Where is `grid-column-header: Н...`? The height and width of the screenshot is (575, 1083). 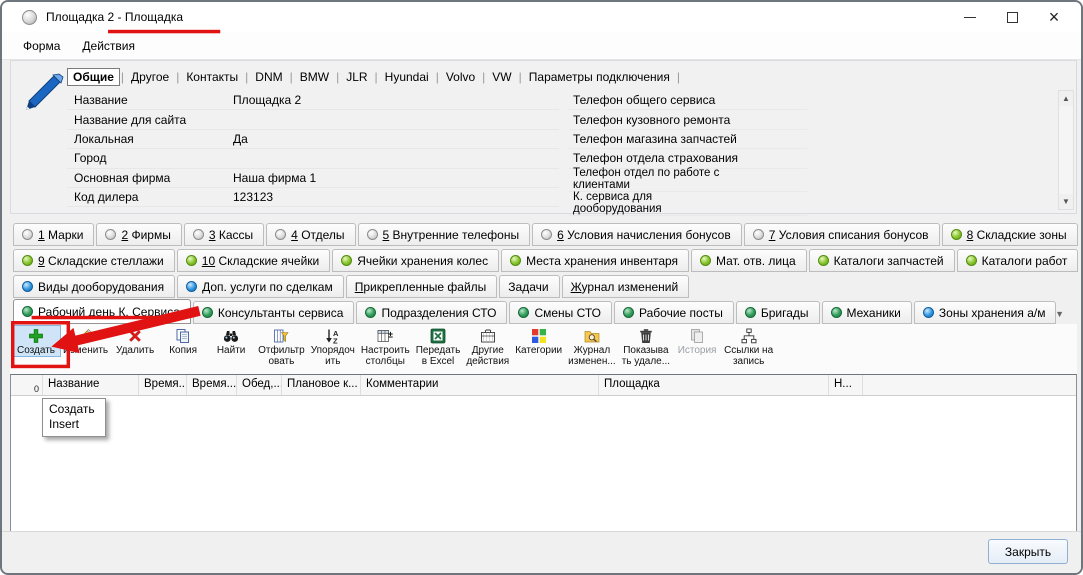 grid-column-header: Н... is located at coordinates (846, 385).